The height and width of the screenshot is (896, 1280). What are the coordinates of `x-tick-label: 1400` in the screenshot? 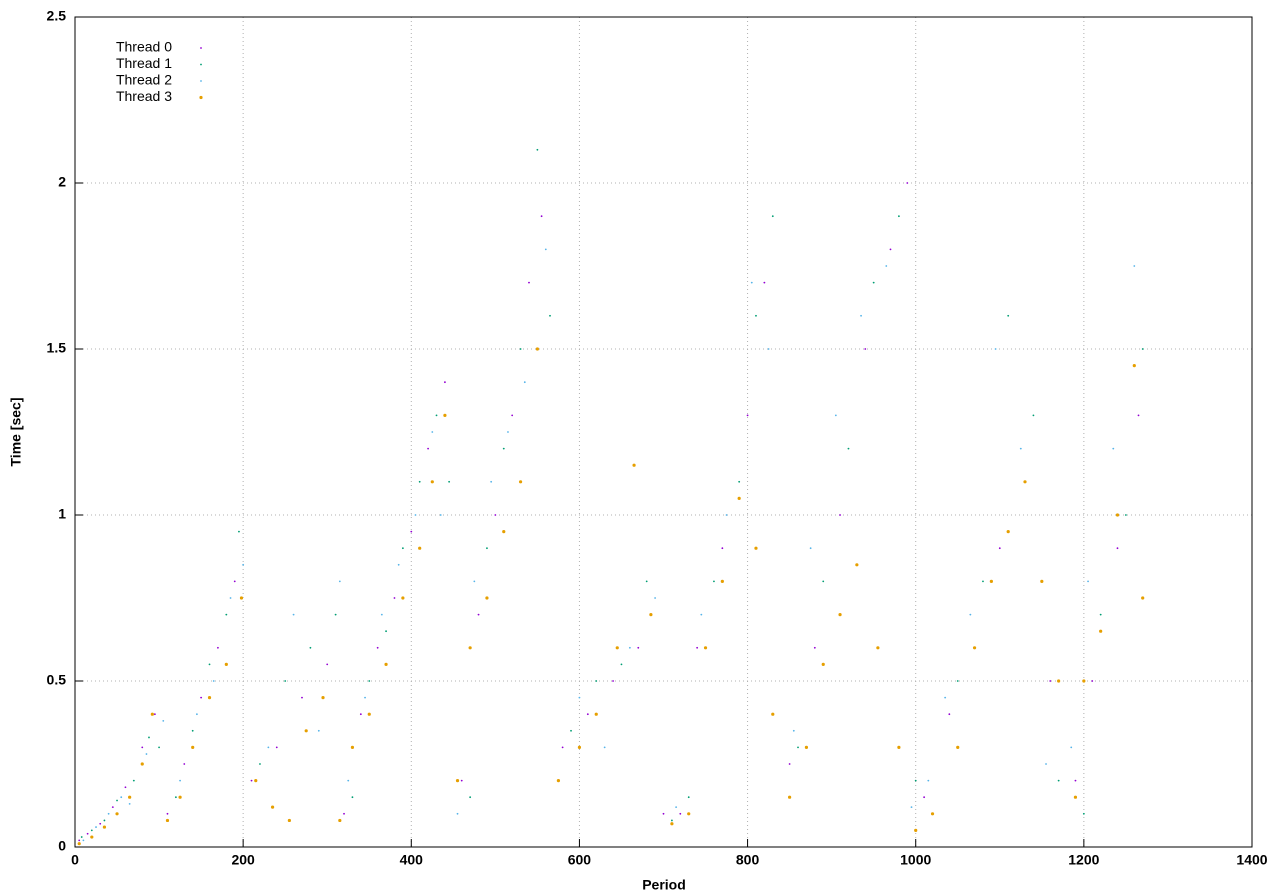 It's located at (1251, 860).